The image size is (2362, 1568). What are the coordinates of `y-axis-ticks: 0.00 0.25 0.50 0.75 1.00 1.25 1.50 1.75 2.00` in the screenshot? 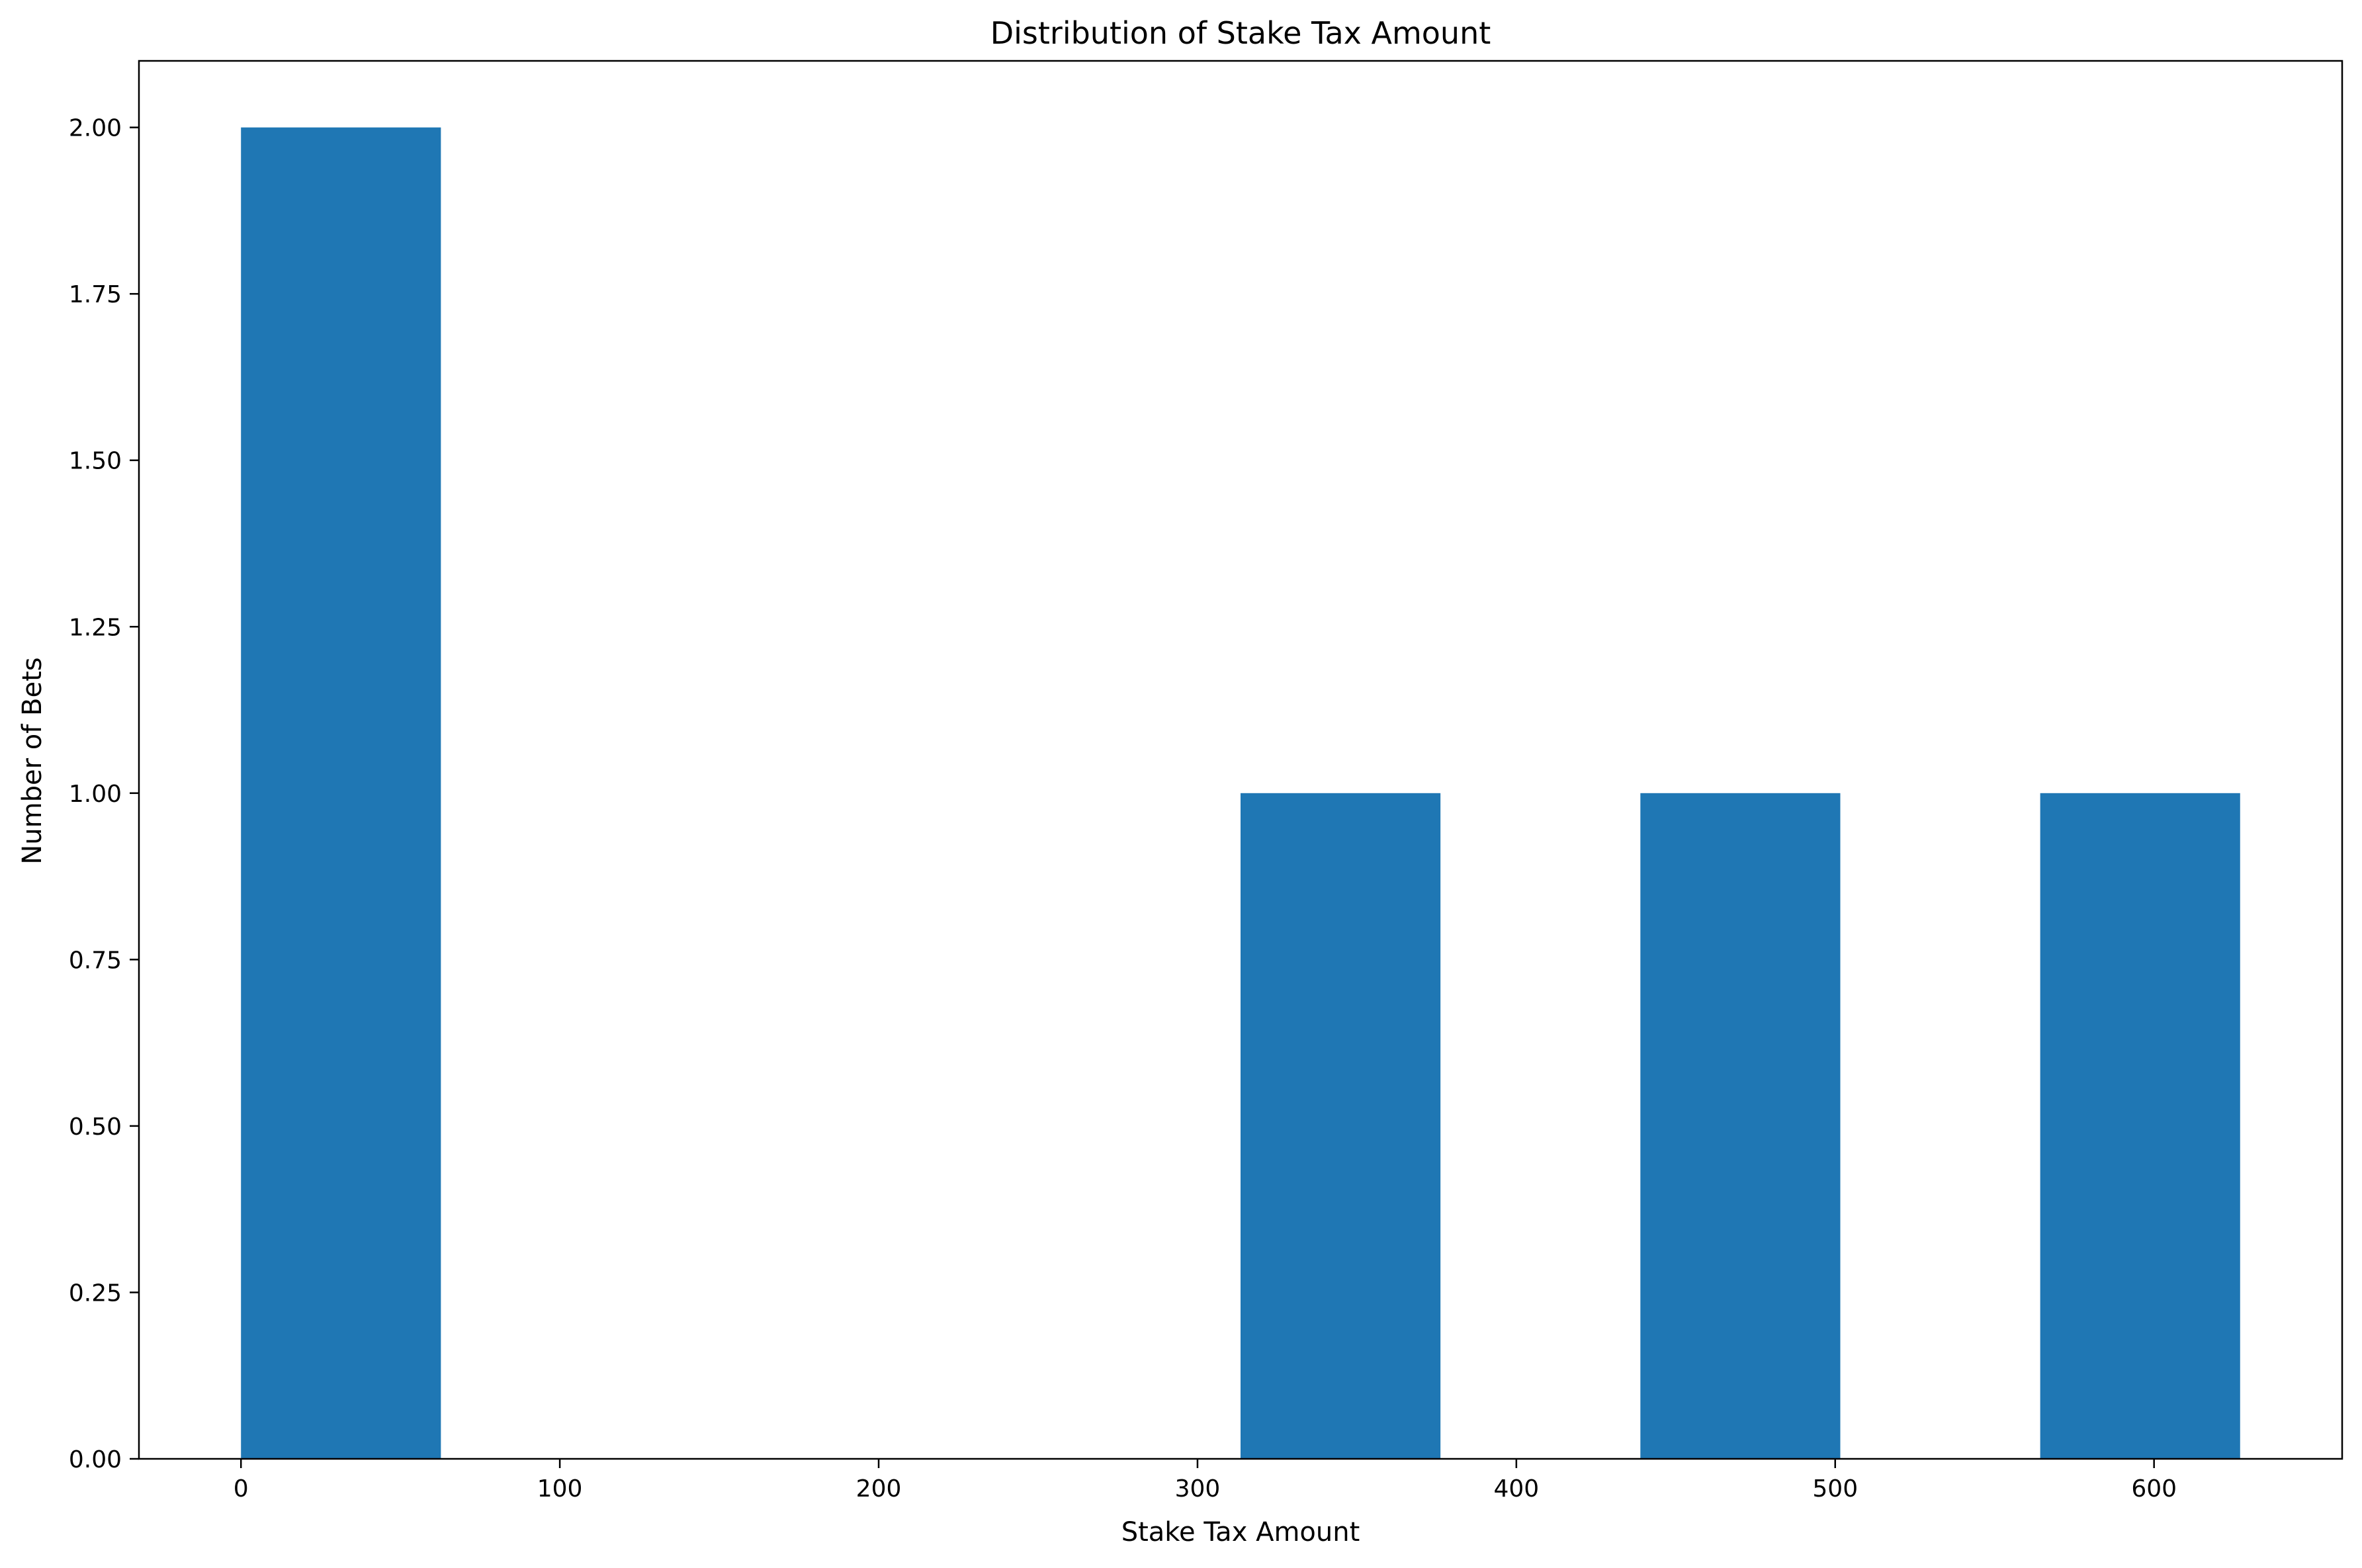 It's located at (104, 794).